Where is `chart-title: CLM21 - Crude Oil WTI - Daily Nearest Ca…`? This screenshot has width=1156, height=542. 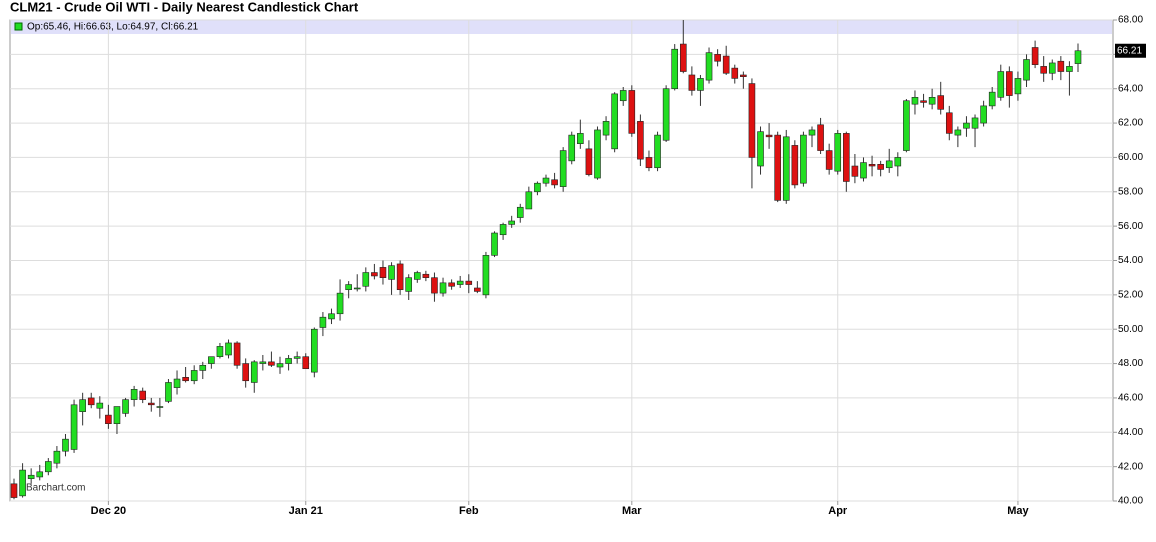 chart-title: CLM21 - Crude Oil WTI - Daily Nearest Ca… is located at coordinates (184, 7).